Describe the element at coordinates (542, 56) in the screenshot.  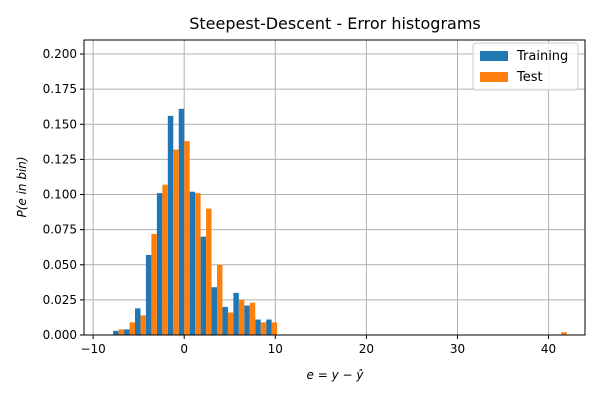
I see `legend-label-training: Training` at that location.